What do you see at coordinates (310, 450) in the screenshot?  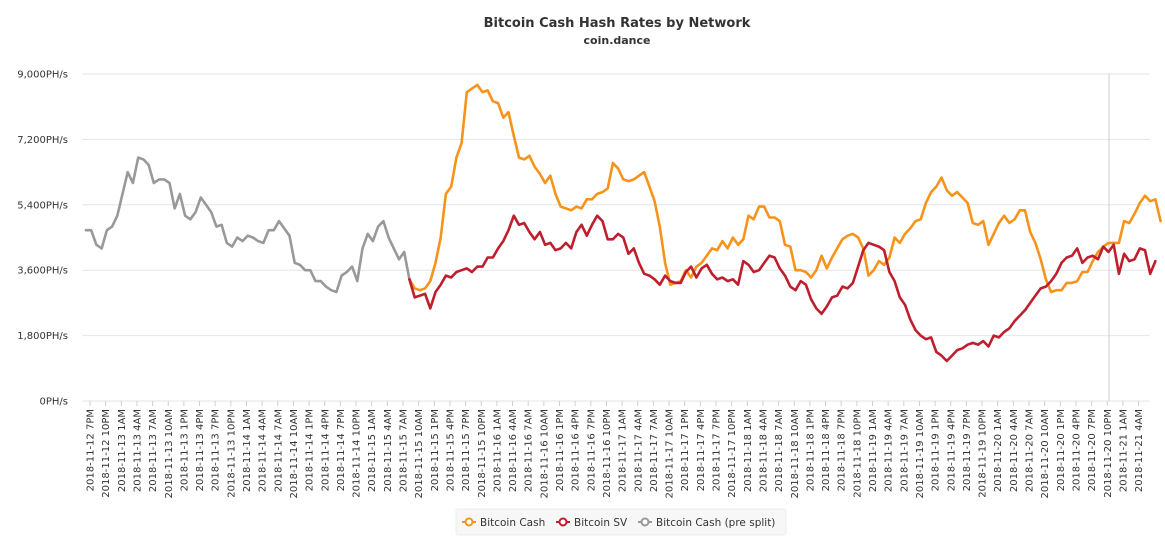 I see `x-tick-label: 2018-11-14 1PM` at bounding box center [310, 450].